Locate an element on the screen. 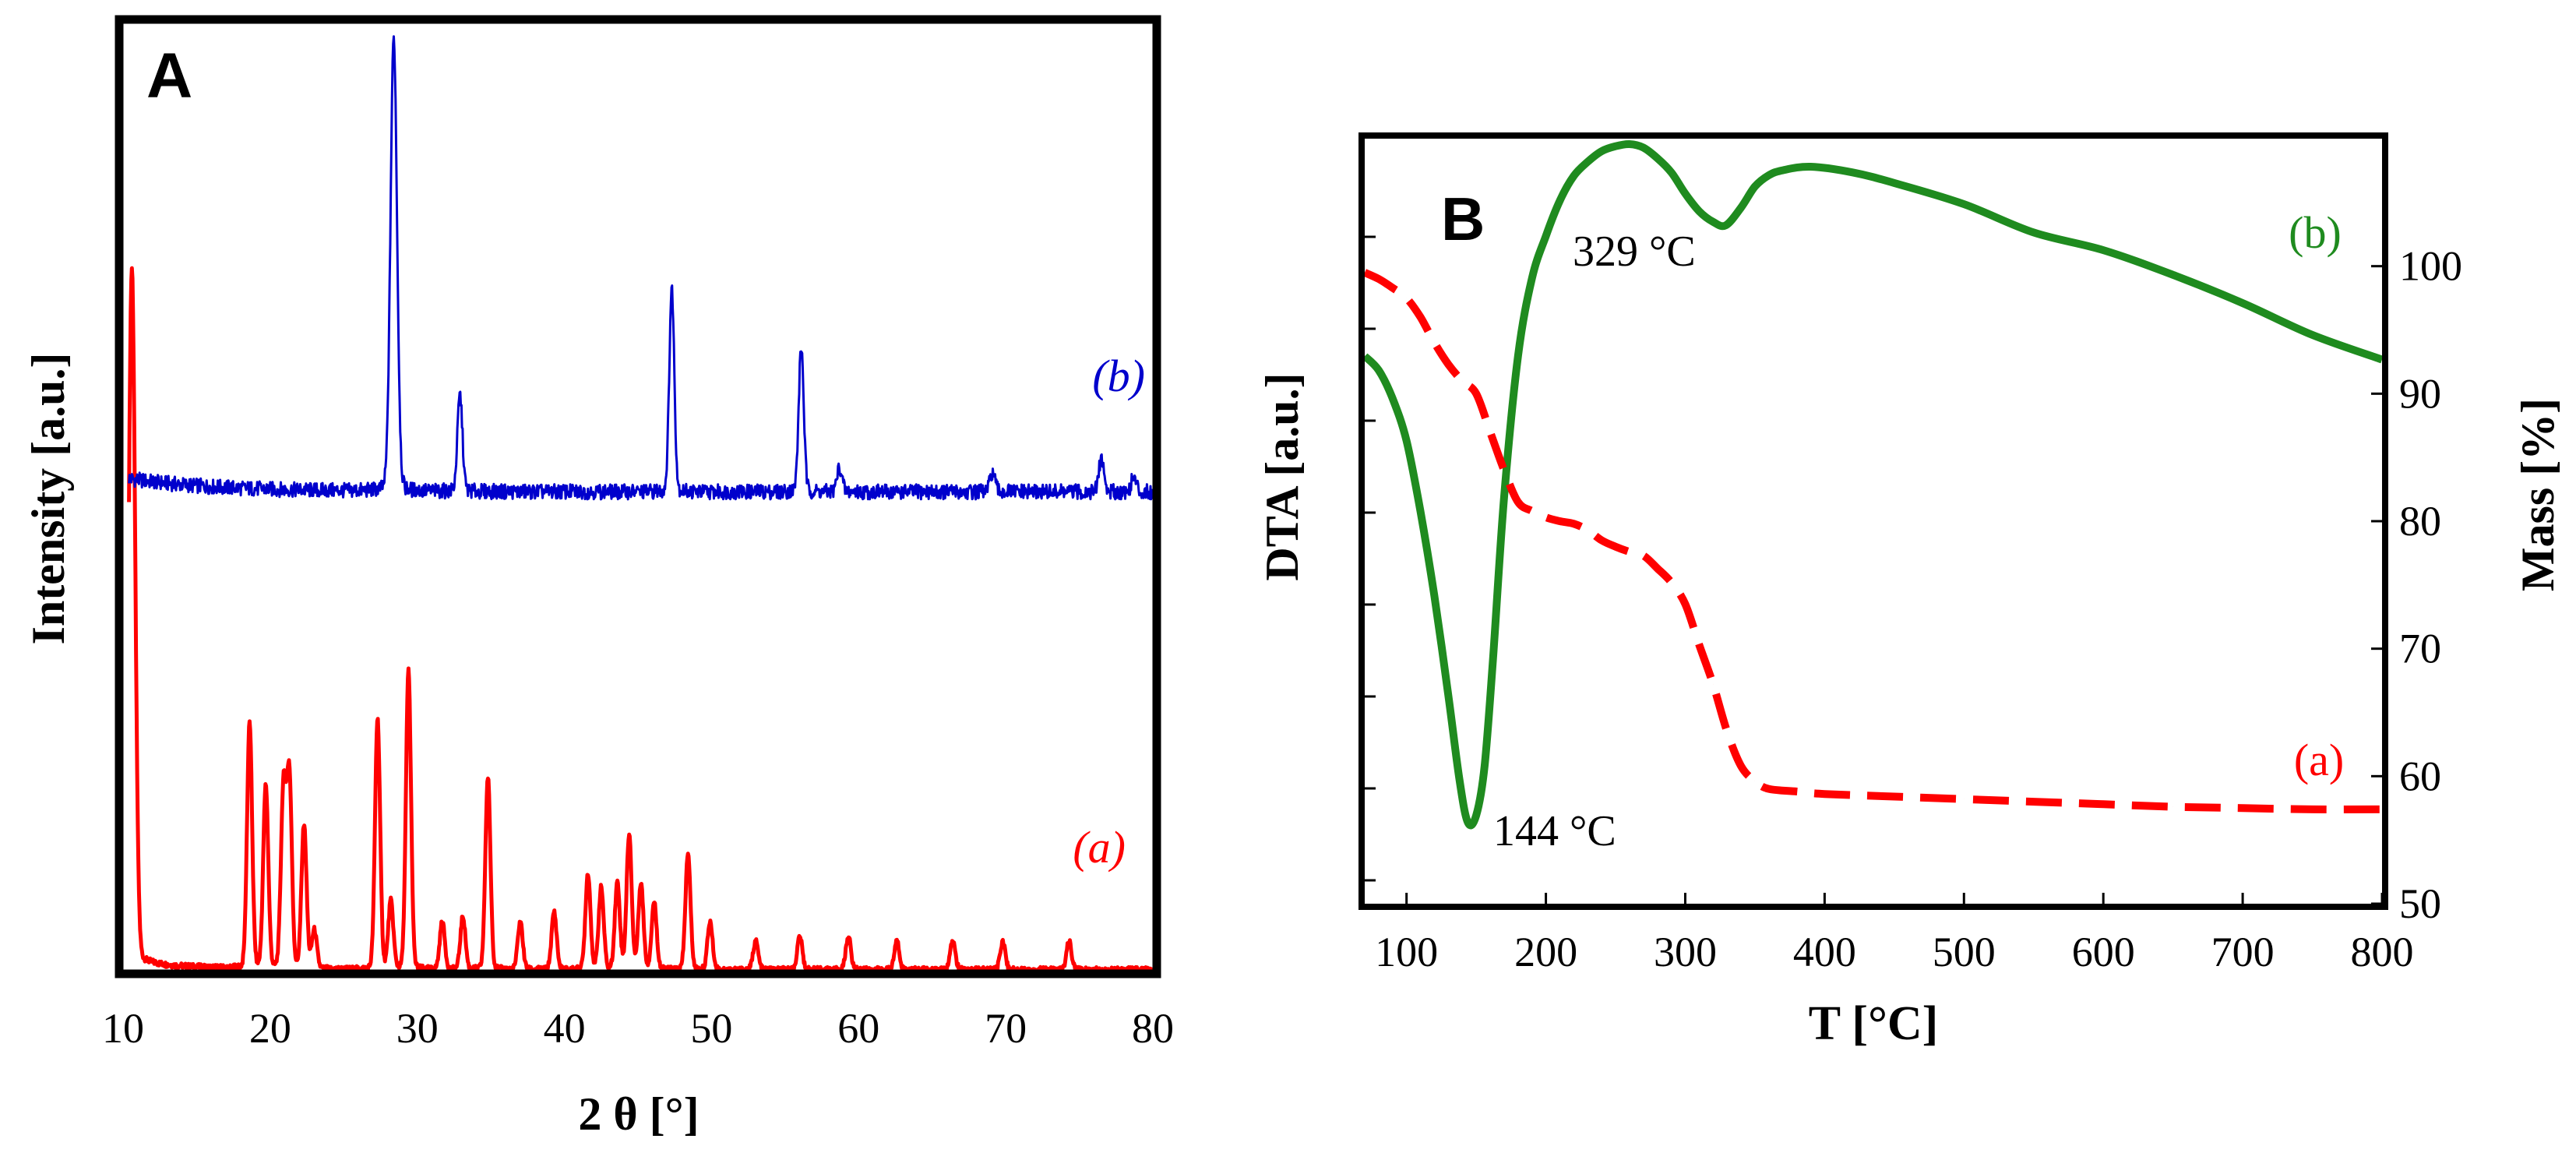  panel-a-x-tick: 80 is located at coordinates (1153, 1029).